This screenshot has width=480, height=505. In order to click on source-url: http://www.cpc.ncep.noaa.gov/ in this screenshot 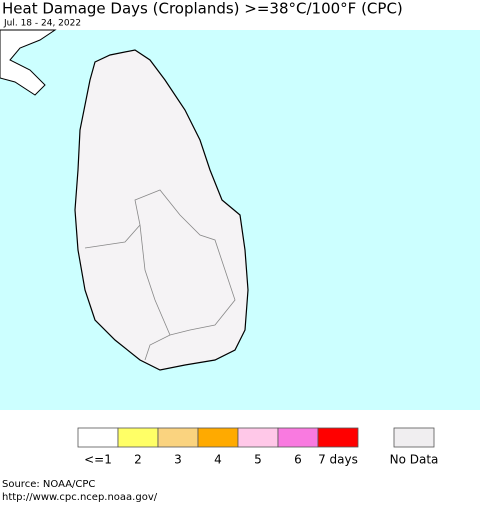, I will do `click(80, 497)`.